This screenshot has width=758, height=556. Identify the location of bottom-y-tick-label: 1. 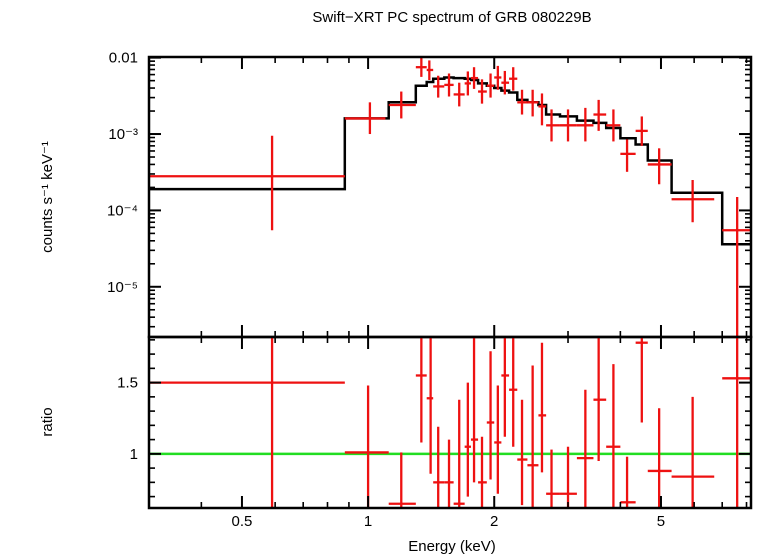
(134, 454).